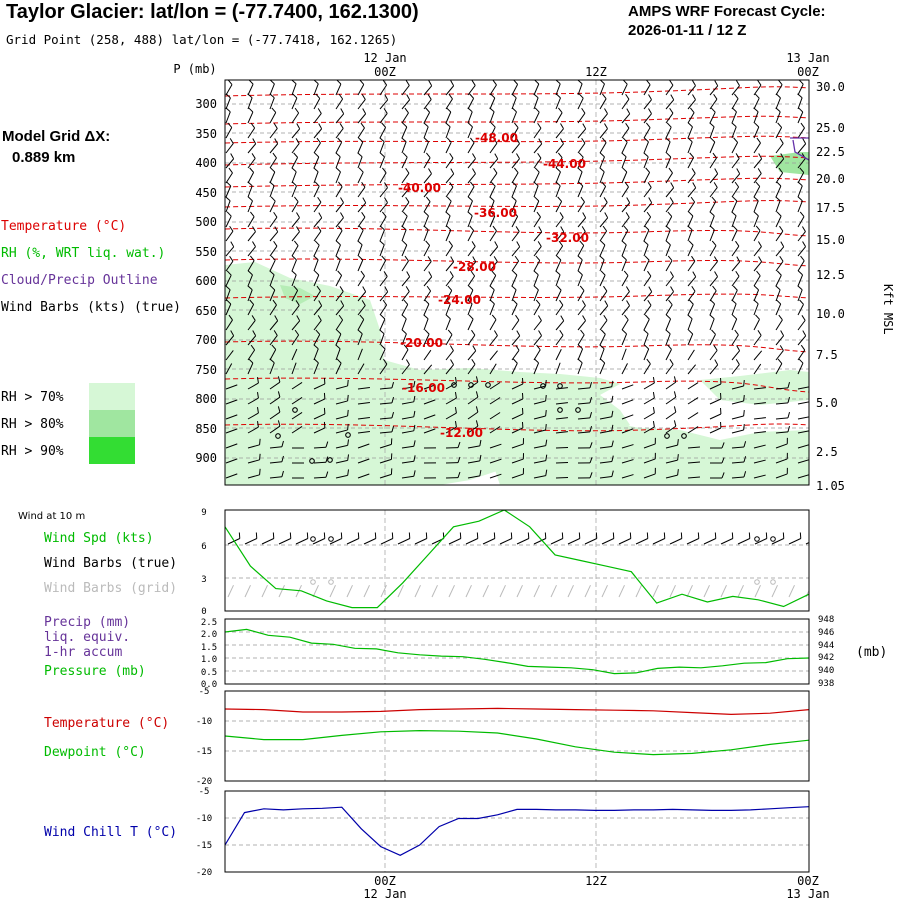  I want to click on wind-10m-barb, so click(386, 541).